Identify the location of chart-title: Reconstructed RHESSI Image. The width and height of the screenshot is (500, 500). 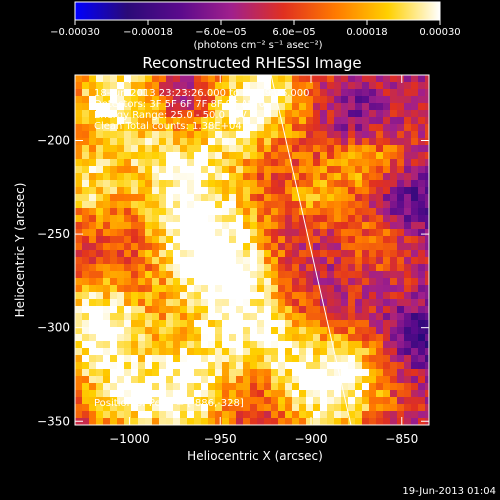
(251, 63).